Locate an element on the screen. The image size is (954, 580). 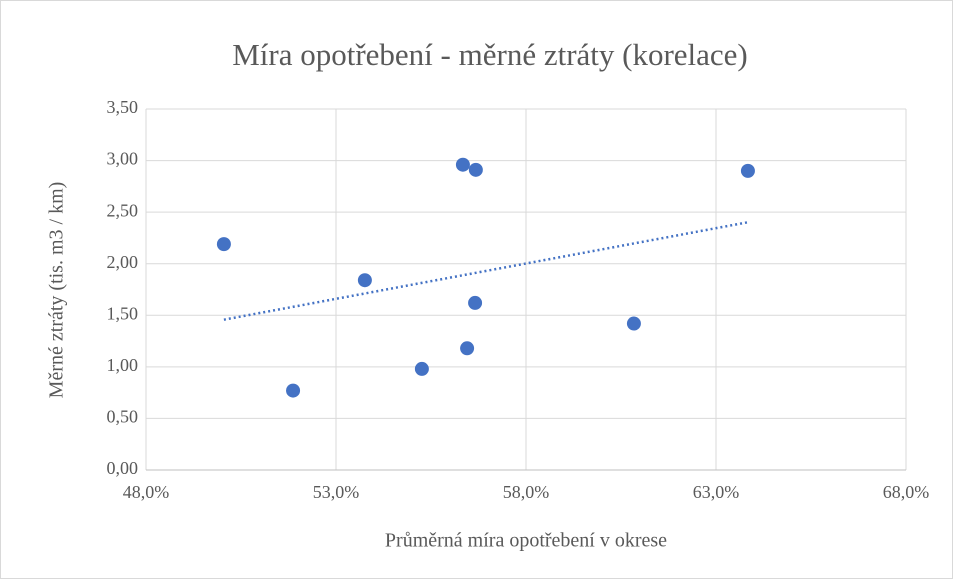
y-tick-label: 2,50 is located at coordinates (123, 210).